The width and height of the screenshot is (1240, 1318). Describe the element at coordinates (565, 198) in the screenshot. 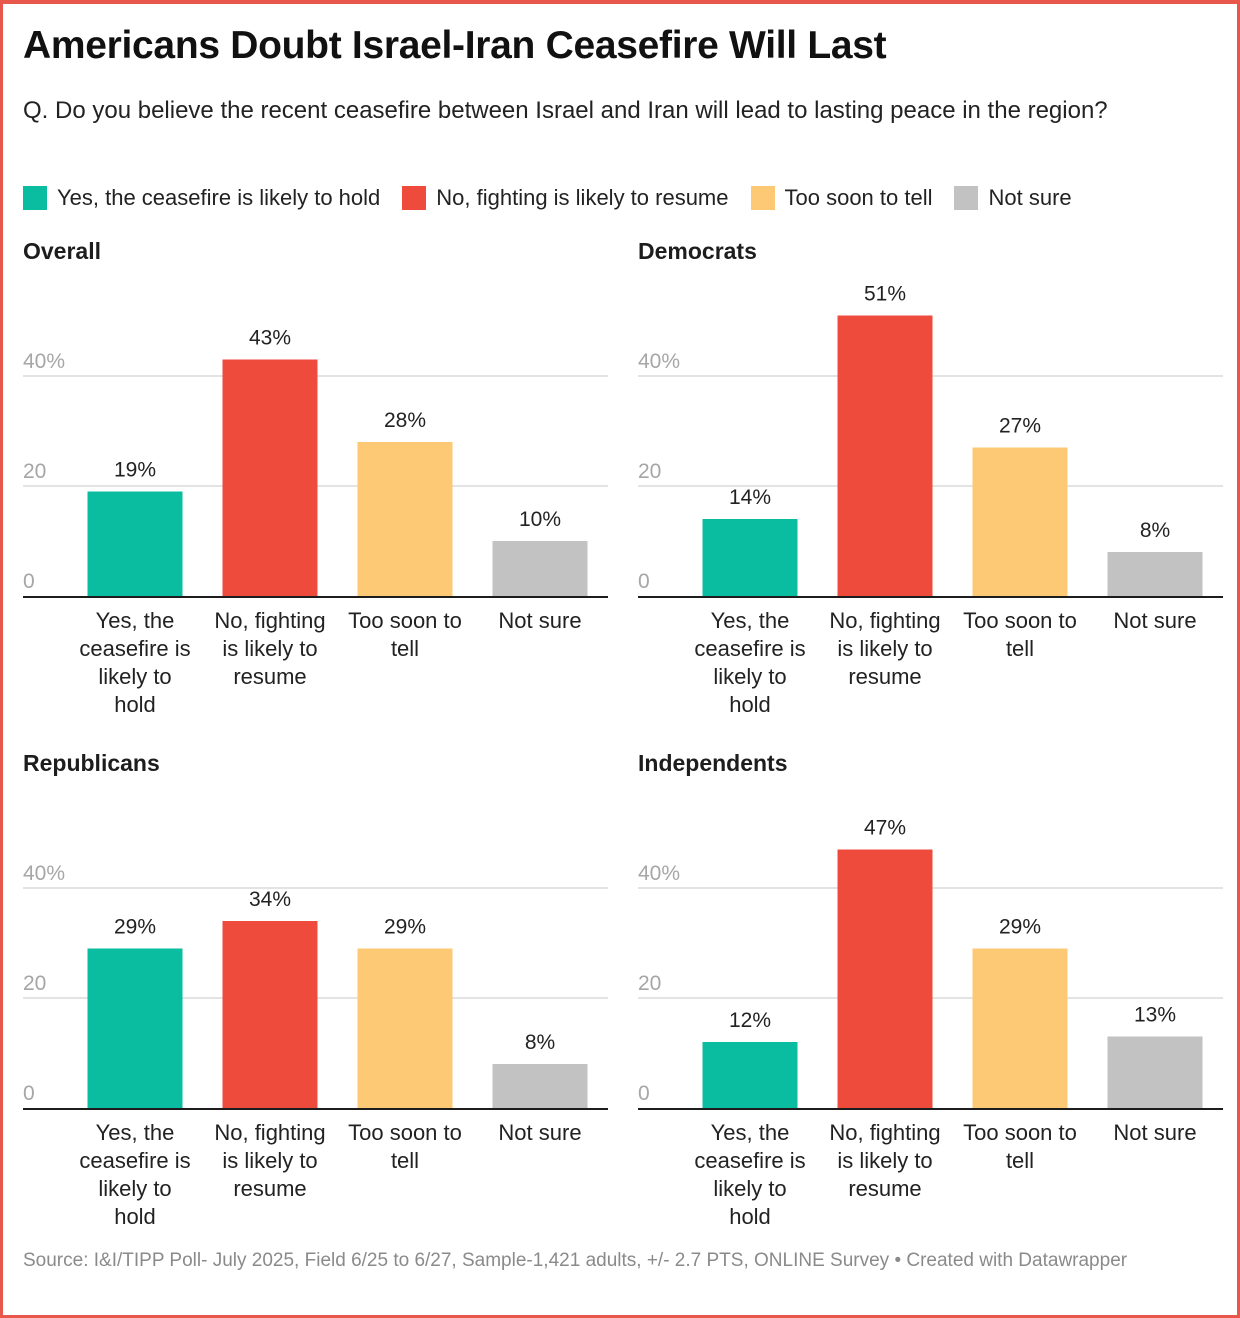

I see `legend-item-no: No, fighting is likely to resume` at that location.